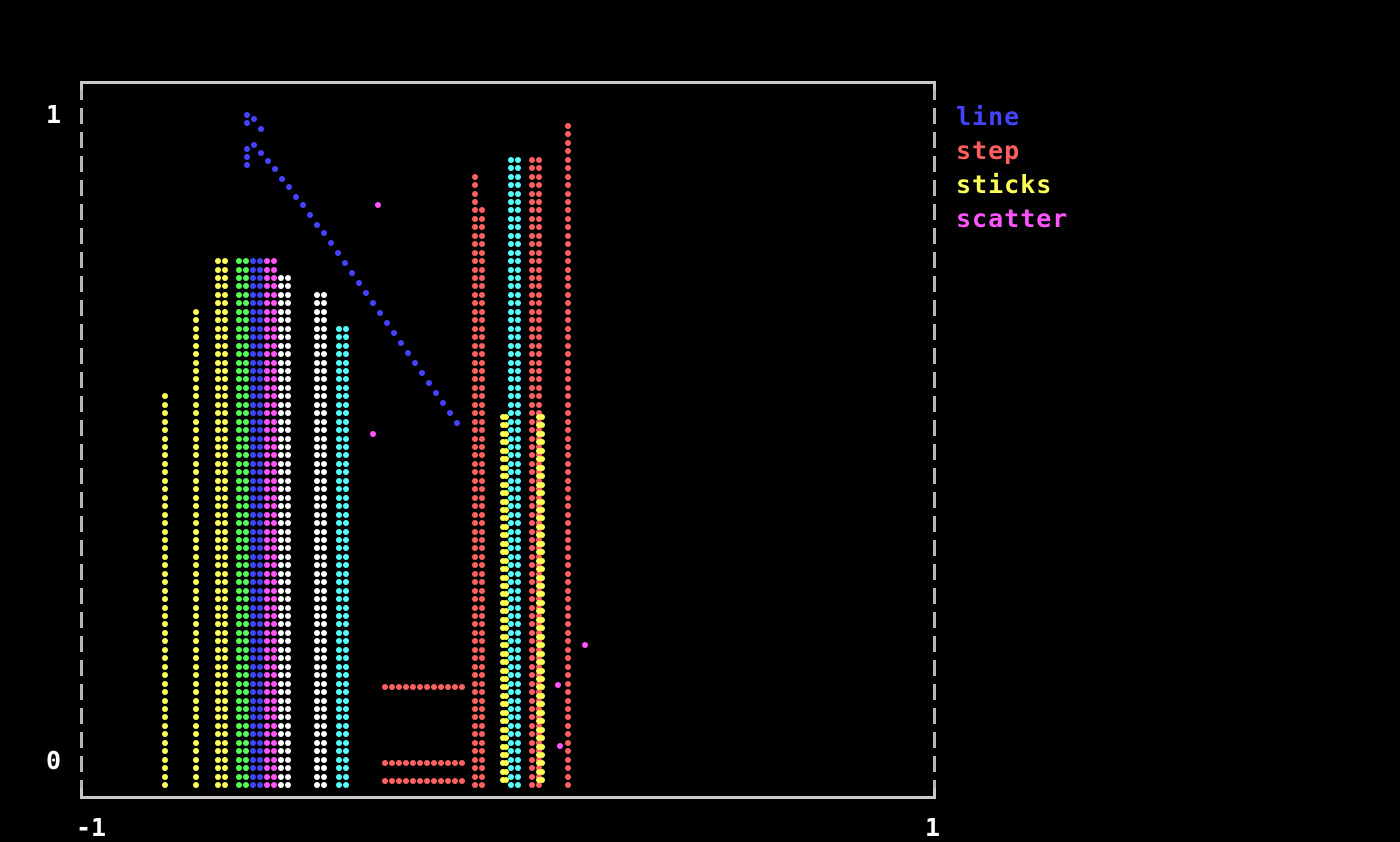 This screenshot has height=842, width=1400. Describe the element at coordinates (81, 440) in the screenshot. I see `plot-frame-left` at that location.